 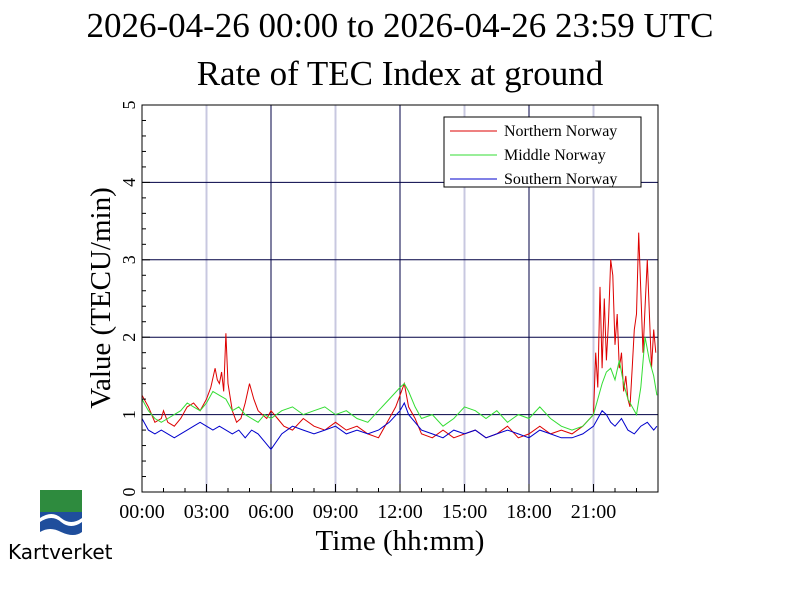 I want to click on kartverket-logo-text: Kartverket, so click(x=60, y=552).